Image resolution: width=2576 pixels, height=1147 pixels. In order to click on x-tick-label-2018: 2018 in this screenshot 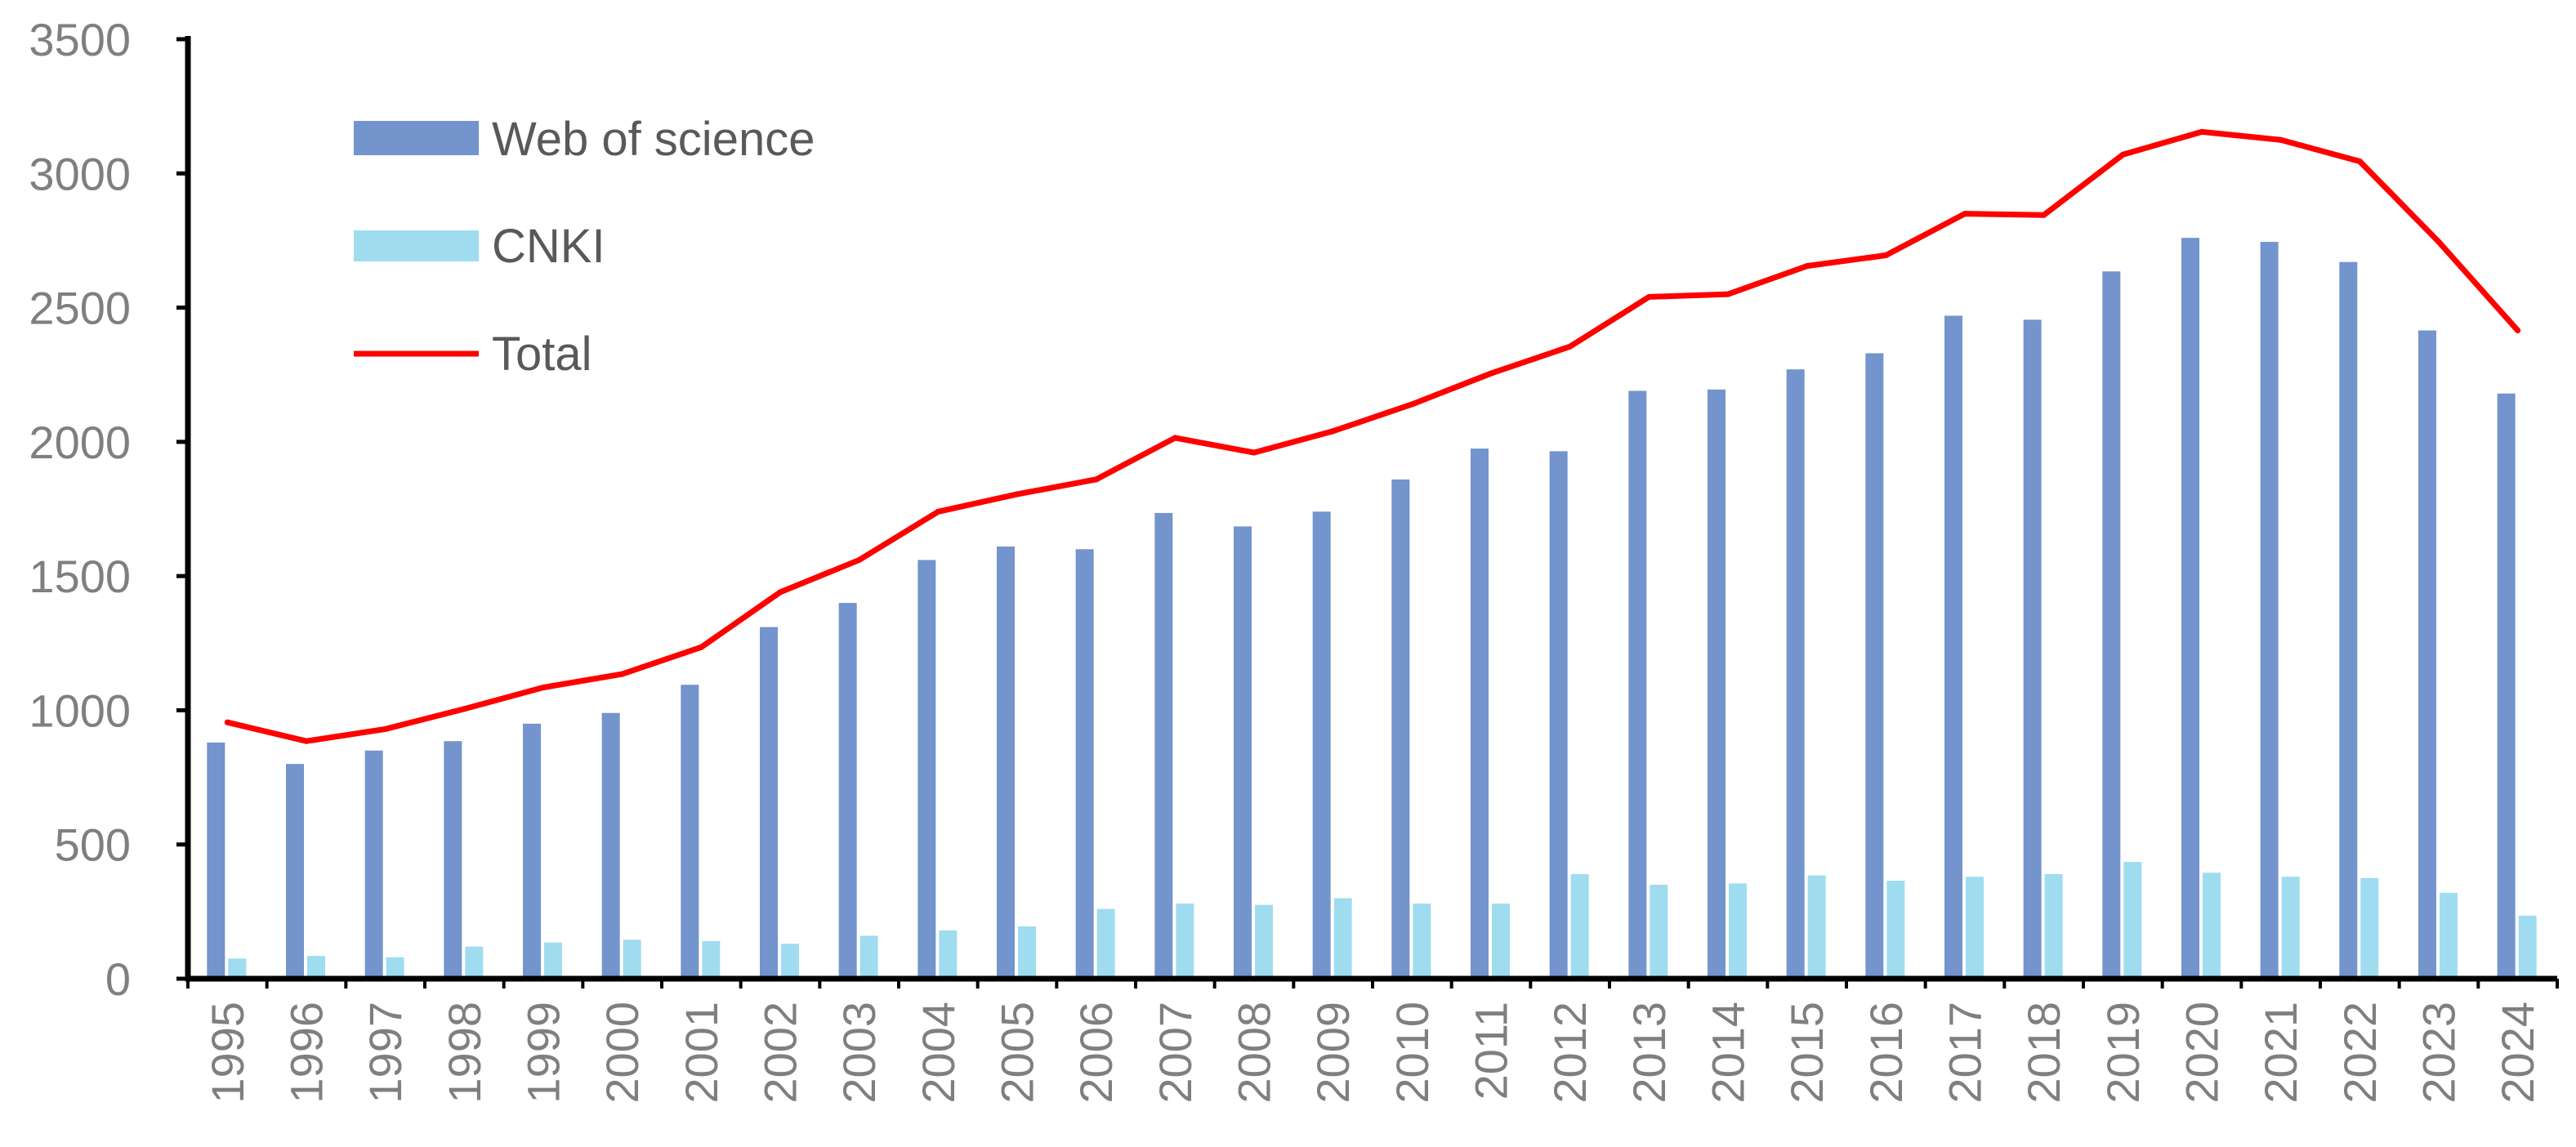, I will do `click(2044, 1053)`.